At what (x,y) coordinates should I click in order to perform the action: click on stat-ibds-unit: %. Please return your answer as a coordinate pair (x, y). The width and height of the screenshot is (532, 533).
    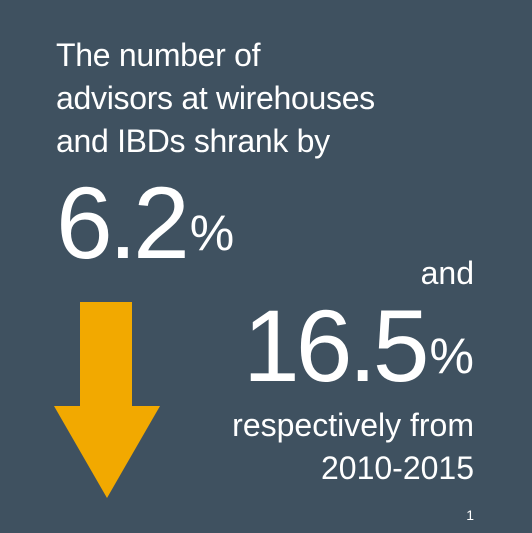
    Looking at the image, I should click on (451, 356).